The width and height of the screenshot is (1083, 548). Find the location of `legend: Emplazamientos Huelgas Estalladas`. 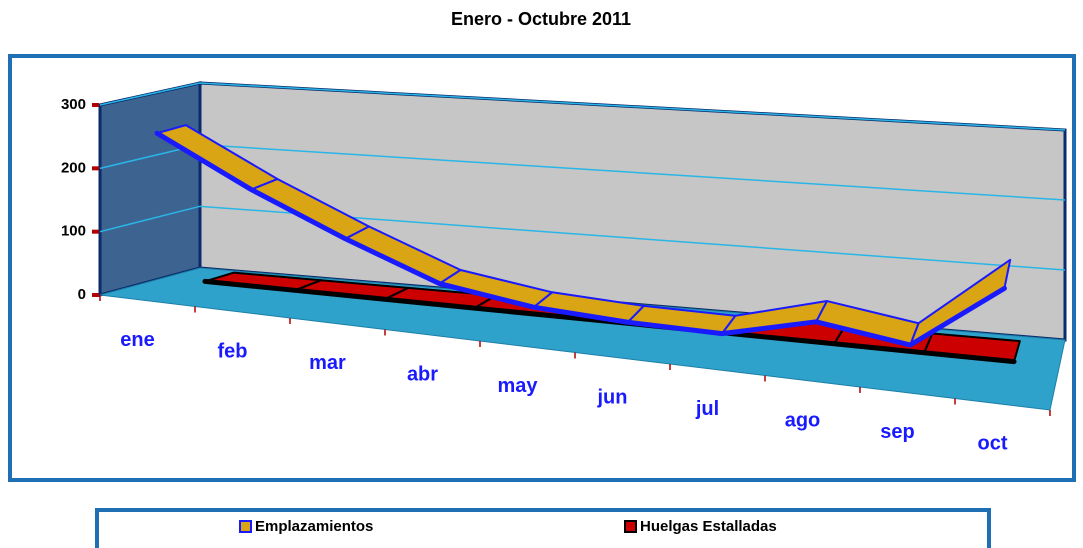

legend: Emplazamientos Huelgas Estalladas is located at coordinates (543, 528).